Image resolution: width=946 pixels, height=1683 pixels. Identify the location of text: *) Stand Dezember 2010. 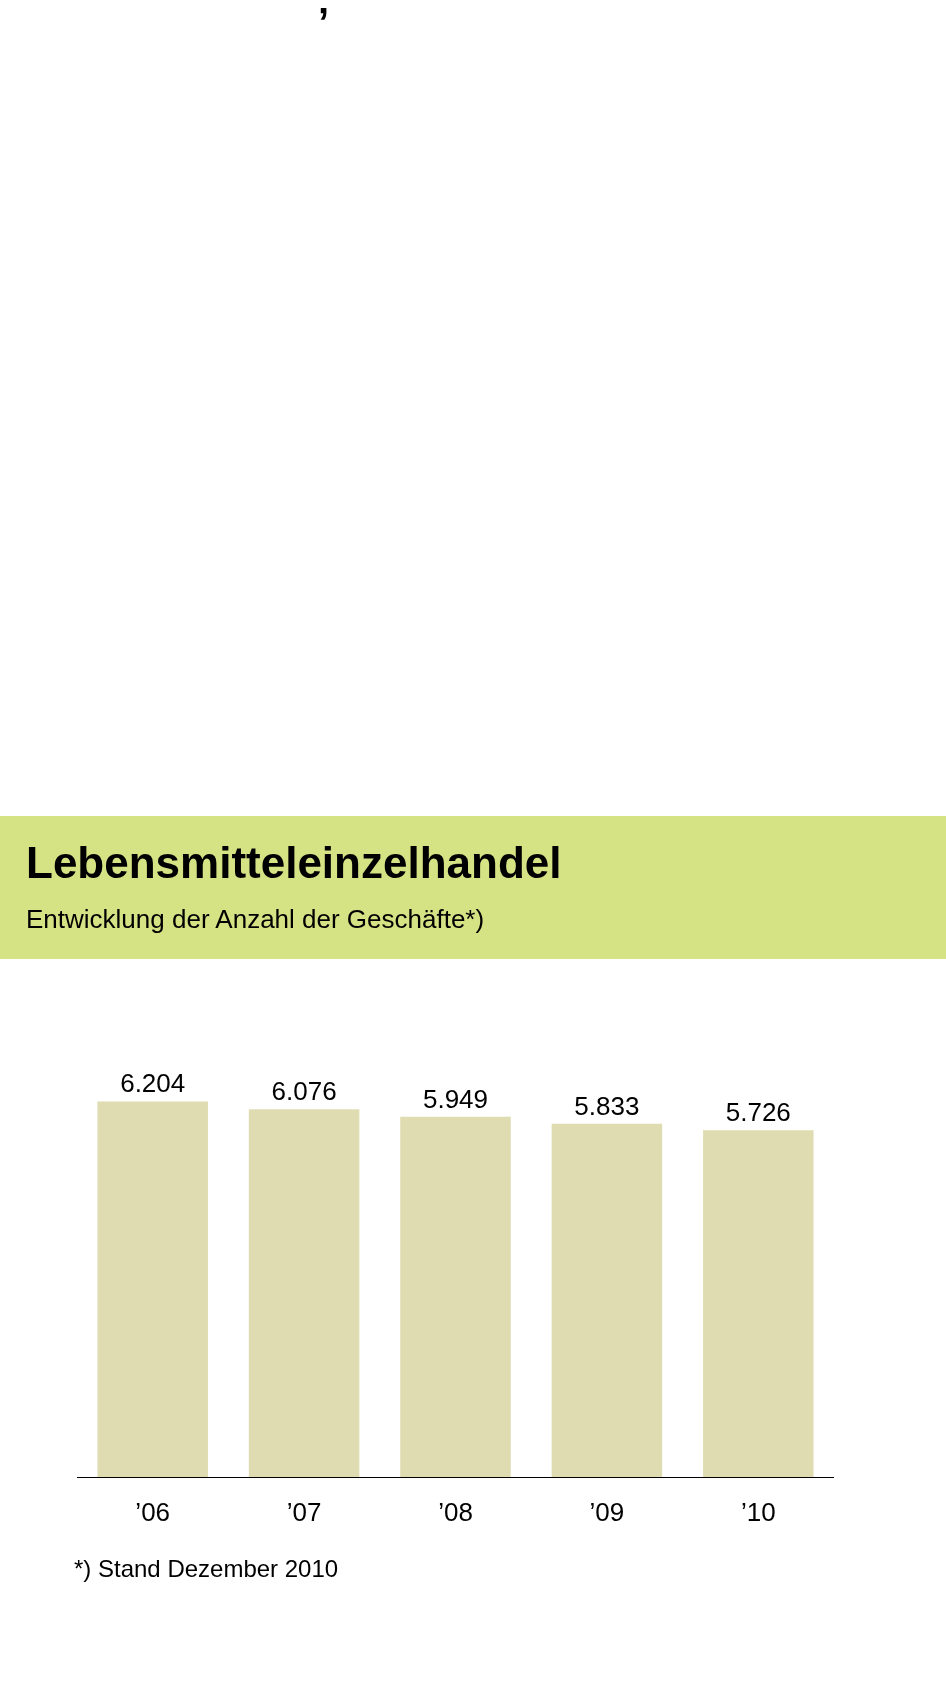
(206, 1569).